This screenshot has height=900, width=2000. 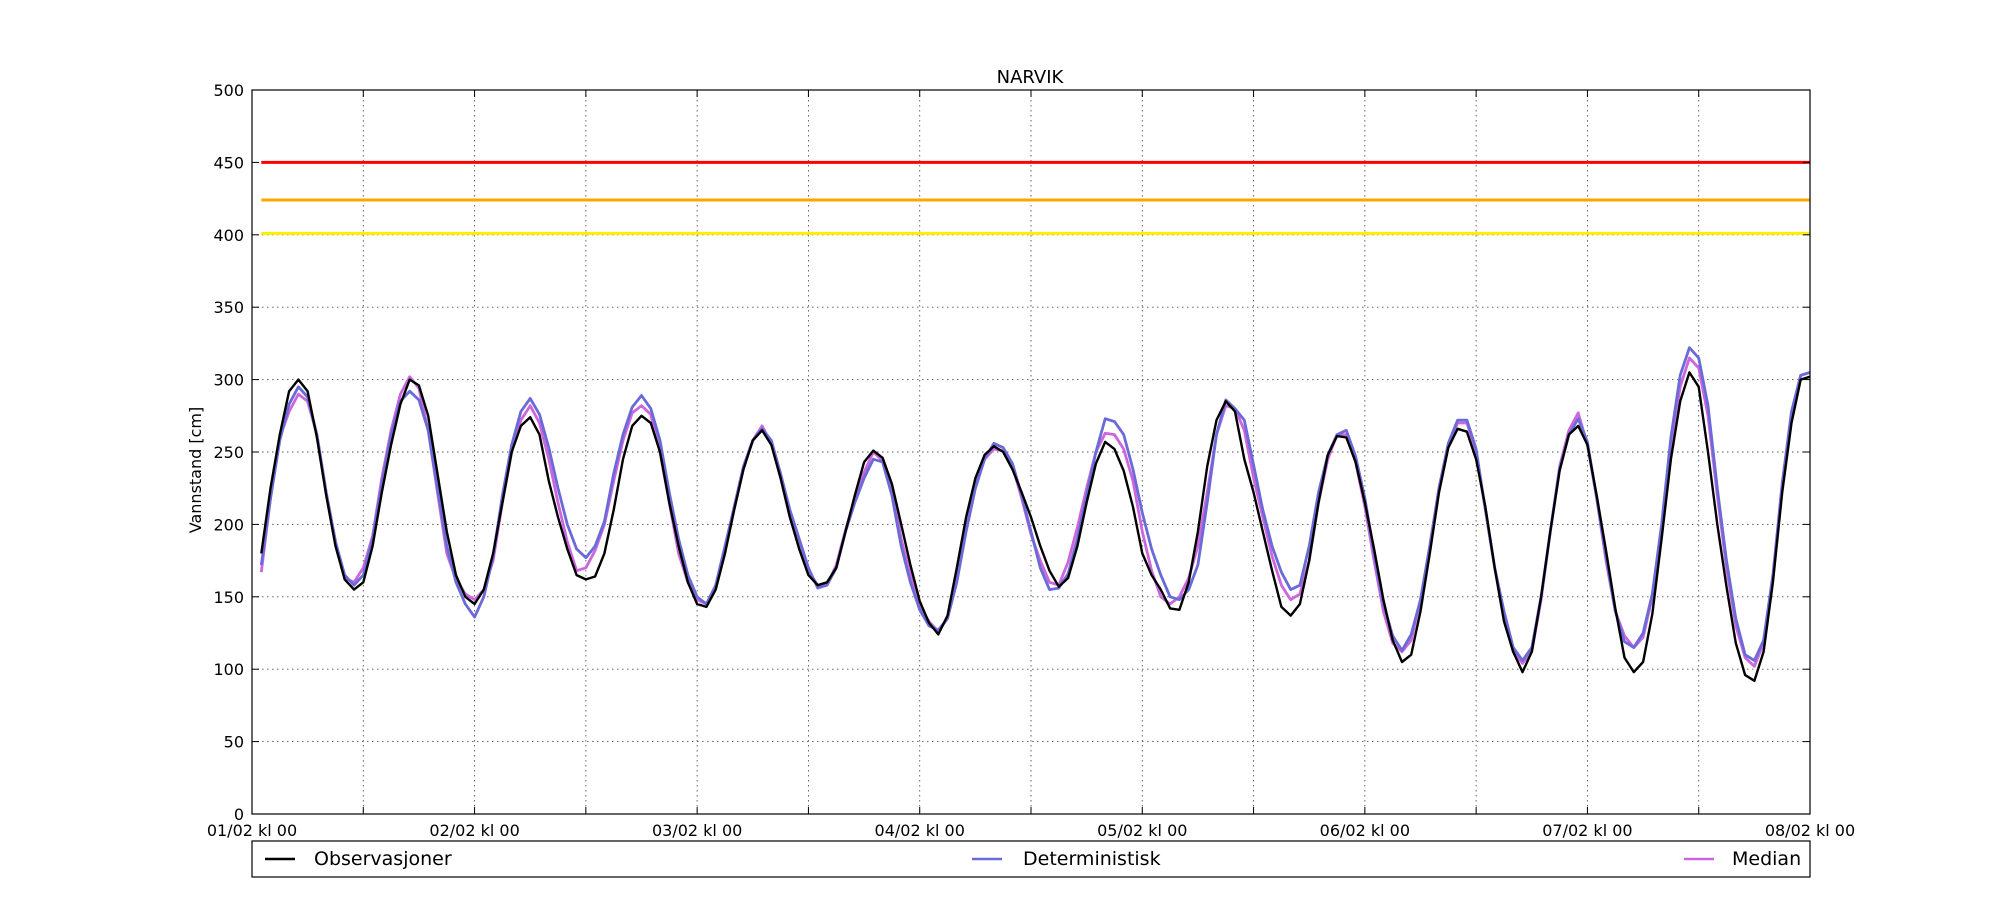 What do you see at coordinates (474, 830) in the screenshot?
I see `x-tick-label: 02/02 kl 00` at bounding box center [474, 830].